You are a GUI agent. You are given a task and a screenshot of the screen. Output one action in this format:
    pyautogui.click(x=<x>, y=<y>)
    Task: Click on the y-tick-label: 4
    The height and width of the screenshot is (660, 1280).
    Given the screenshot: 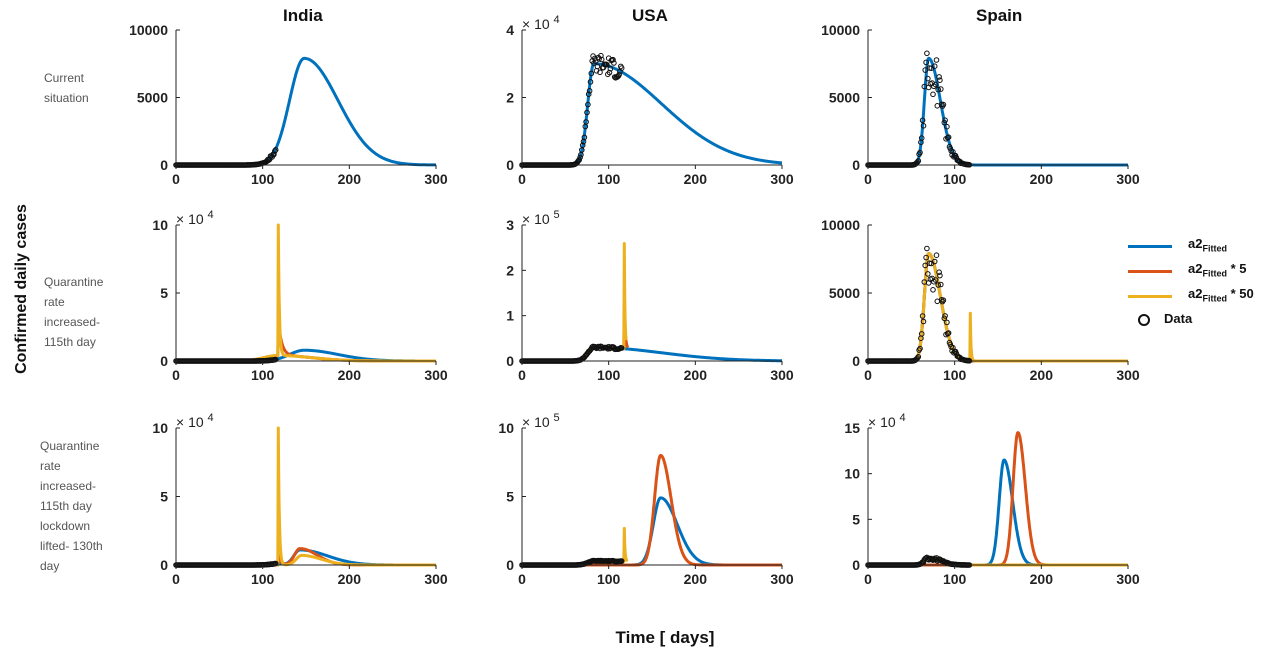 What is the action you would take?
    pyautogui.click(x=510, y=30)
    